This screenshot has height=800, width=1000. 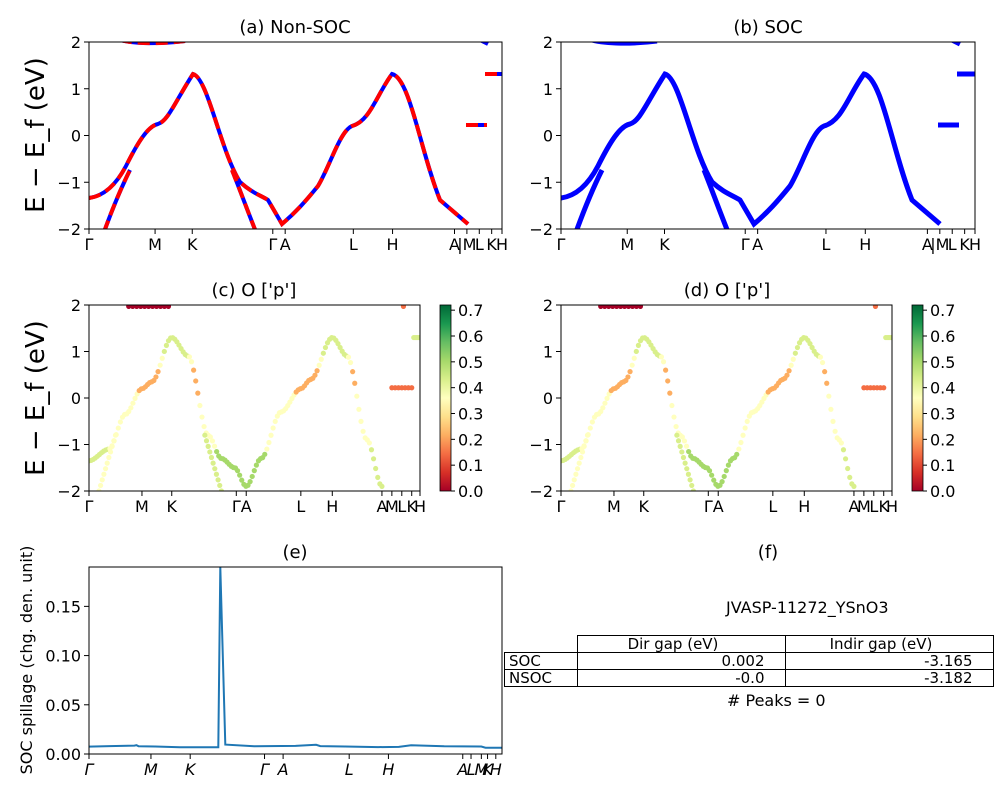 What do you see at coordinates (279, 149) in the screenshot?
I see `band-a-valence-blue` at bounding box center [279, 149].